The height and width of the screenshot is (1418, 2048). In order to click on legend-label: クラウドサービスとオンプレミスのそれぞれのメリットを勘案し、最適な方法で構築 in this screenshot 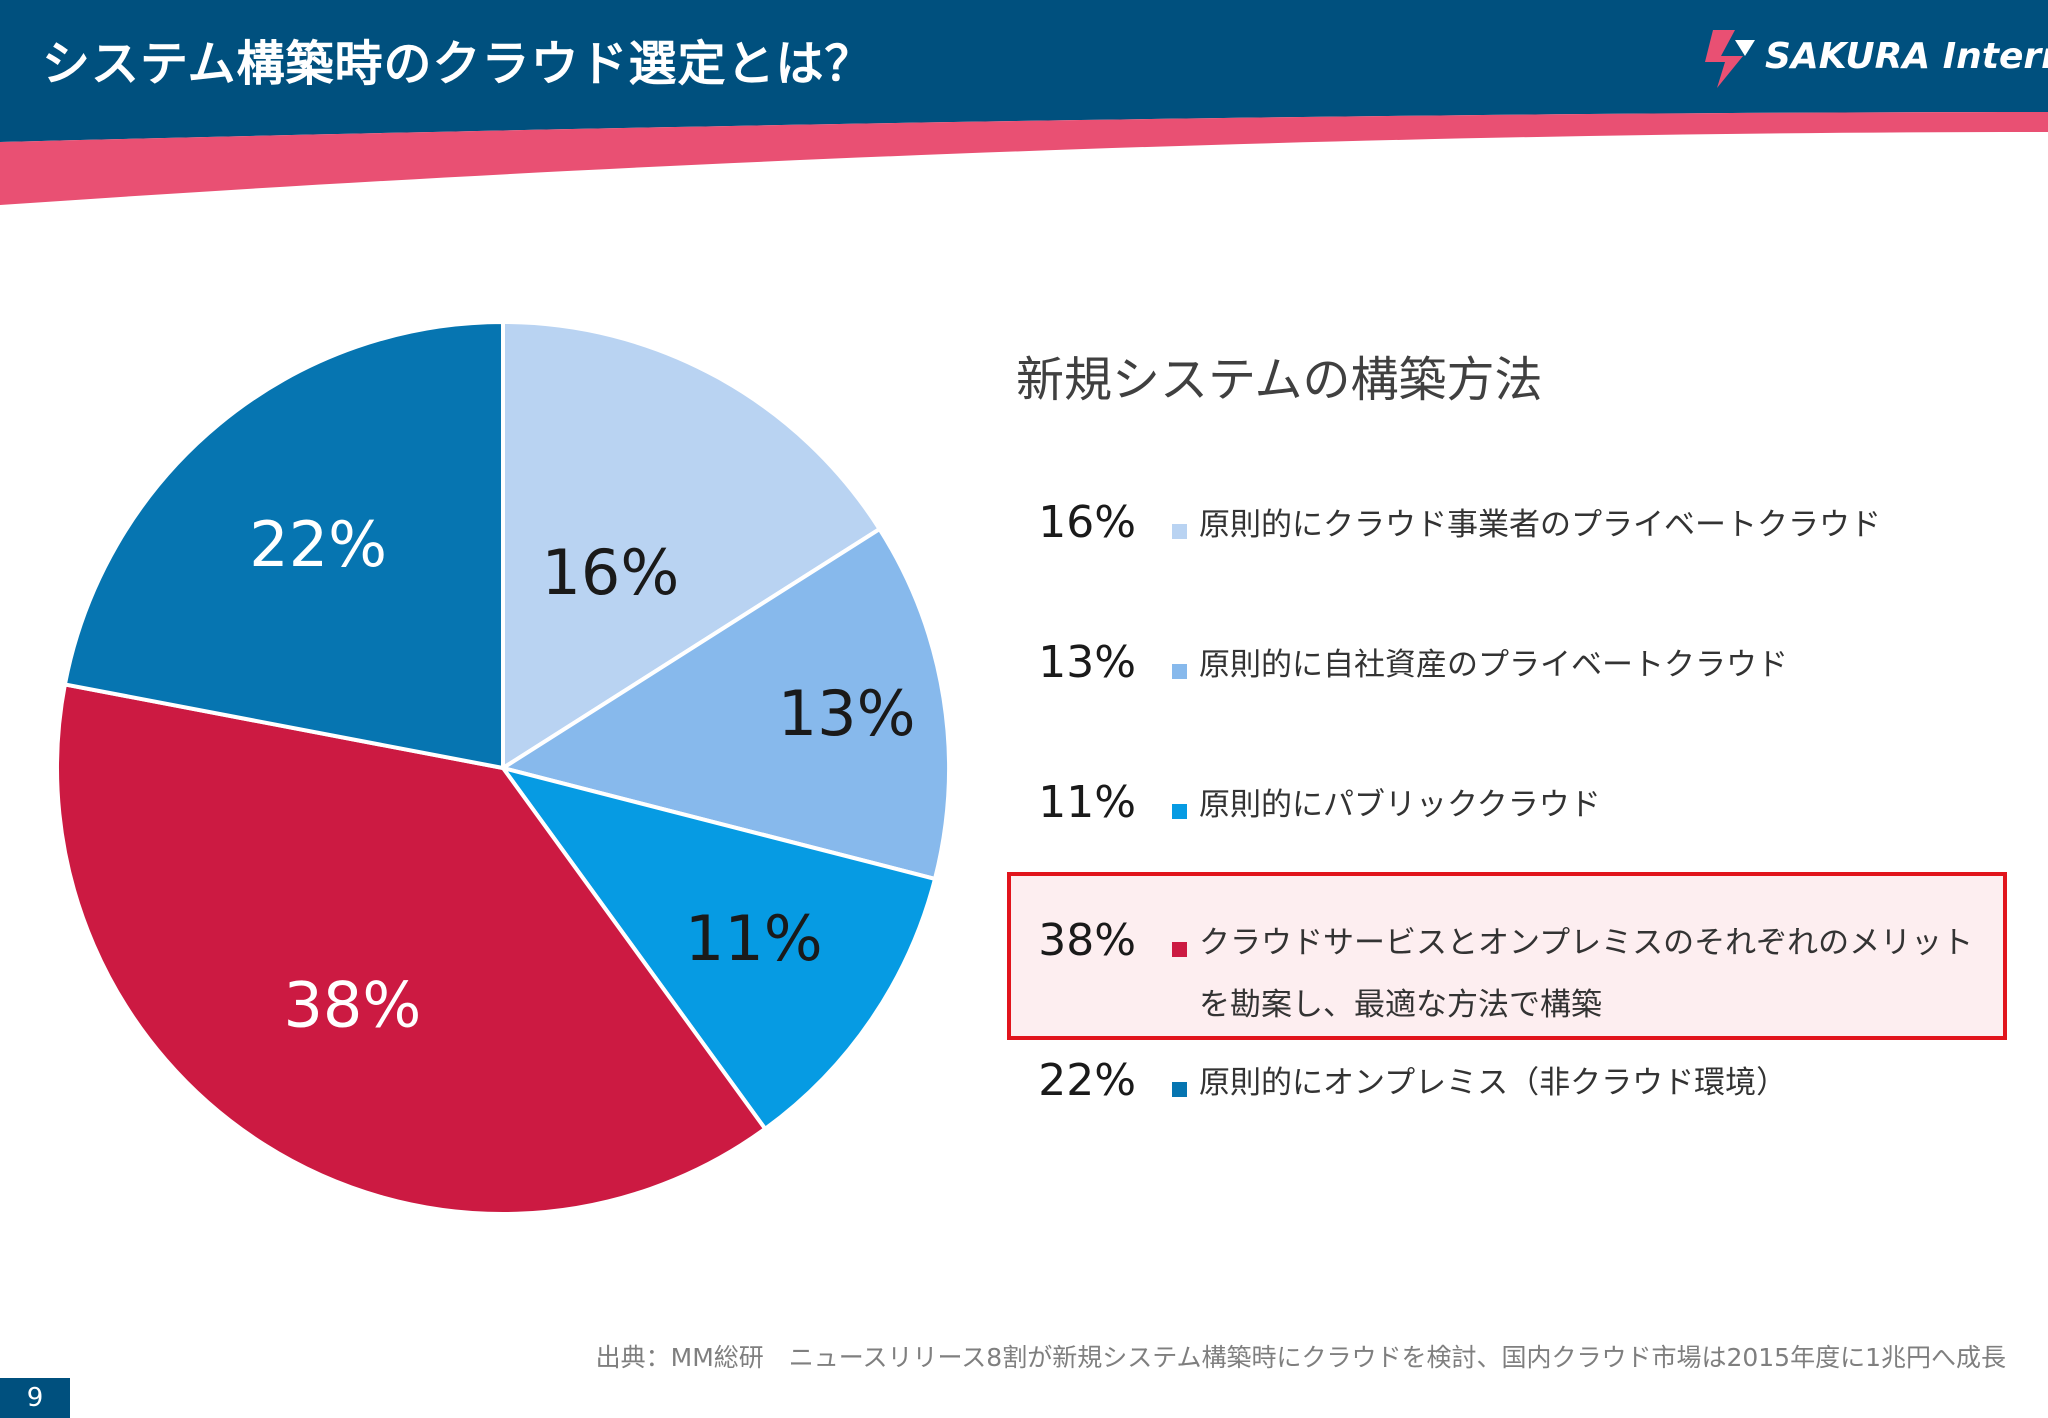, I will do `click(1586, 974)`.